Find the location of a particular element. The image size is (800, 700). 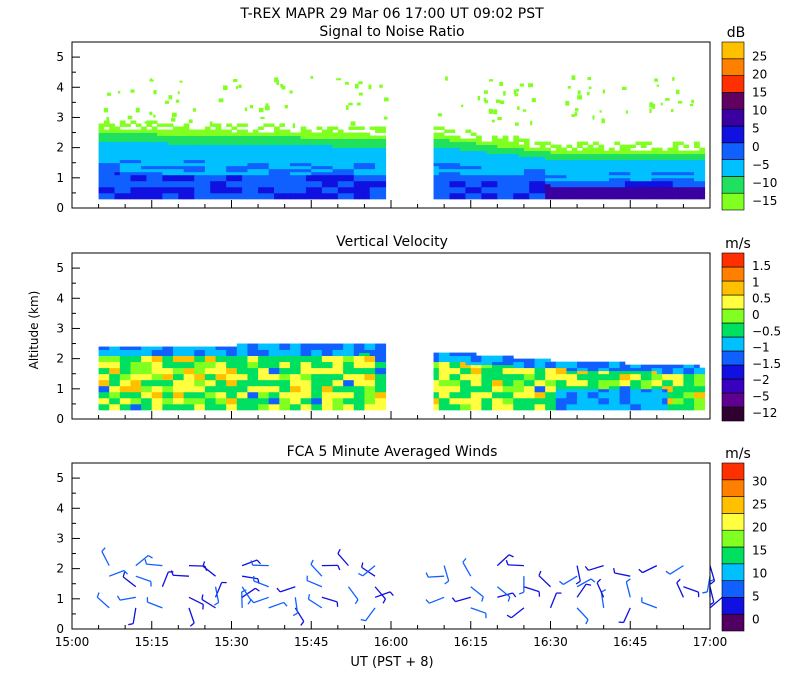

panel-title-snr: Signal to Noise Ratio is located at coordinates (391, 32).